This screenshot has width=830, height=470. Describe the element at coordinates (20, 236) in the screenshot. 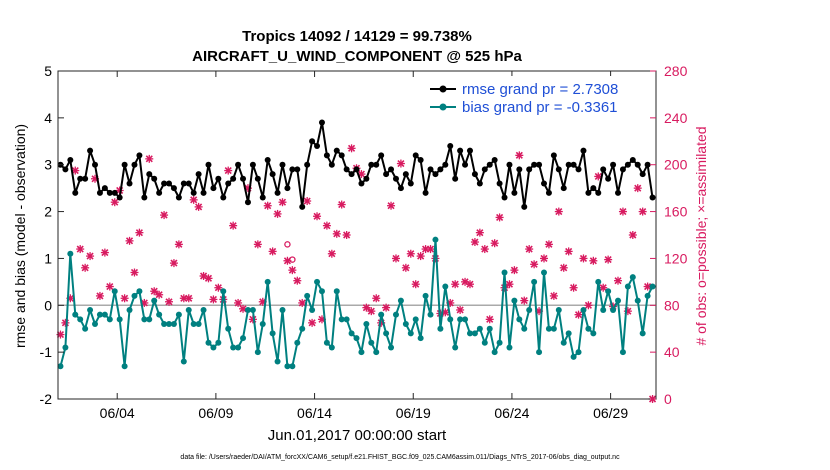

I see `y-axis-left-label: rmse and bias (model - observation)` at that location.